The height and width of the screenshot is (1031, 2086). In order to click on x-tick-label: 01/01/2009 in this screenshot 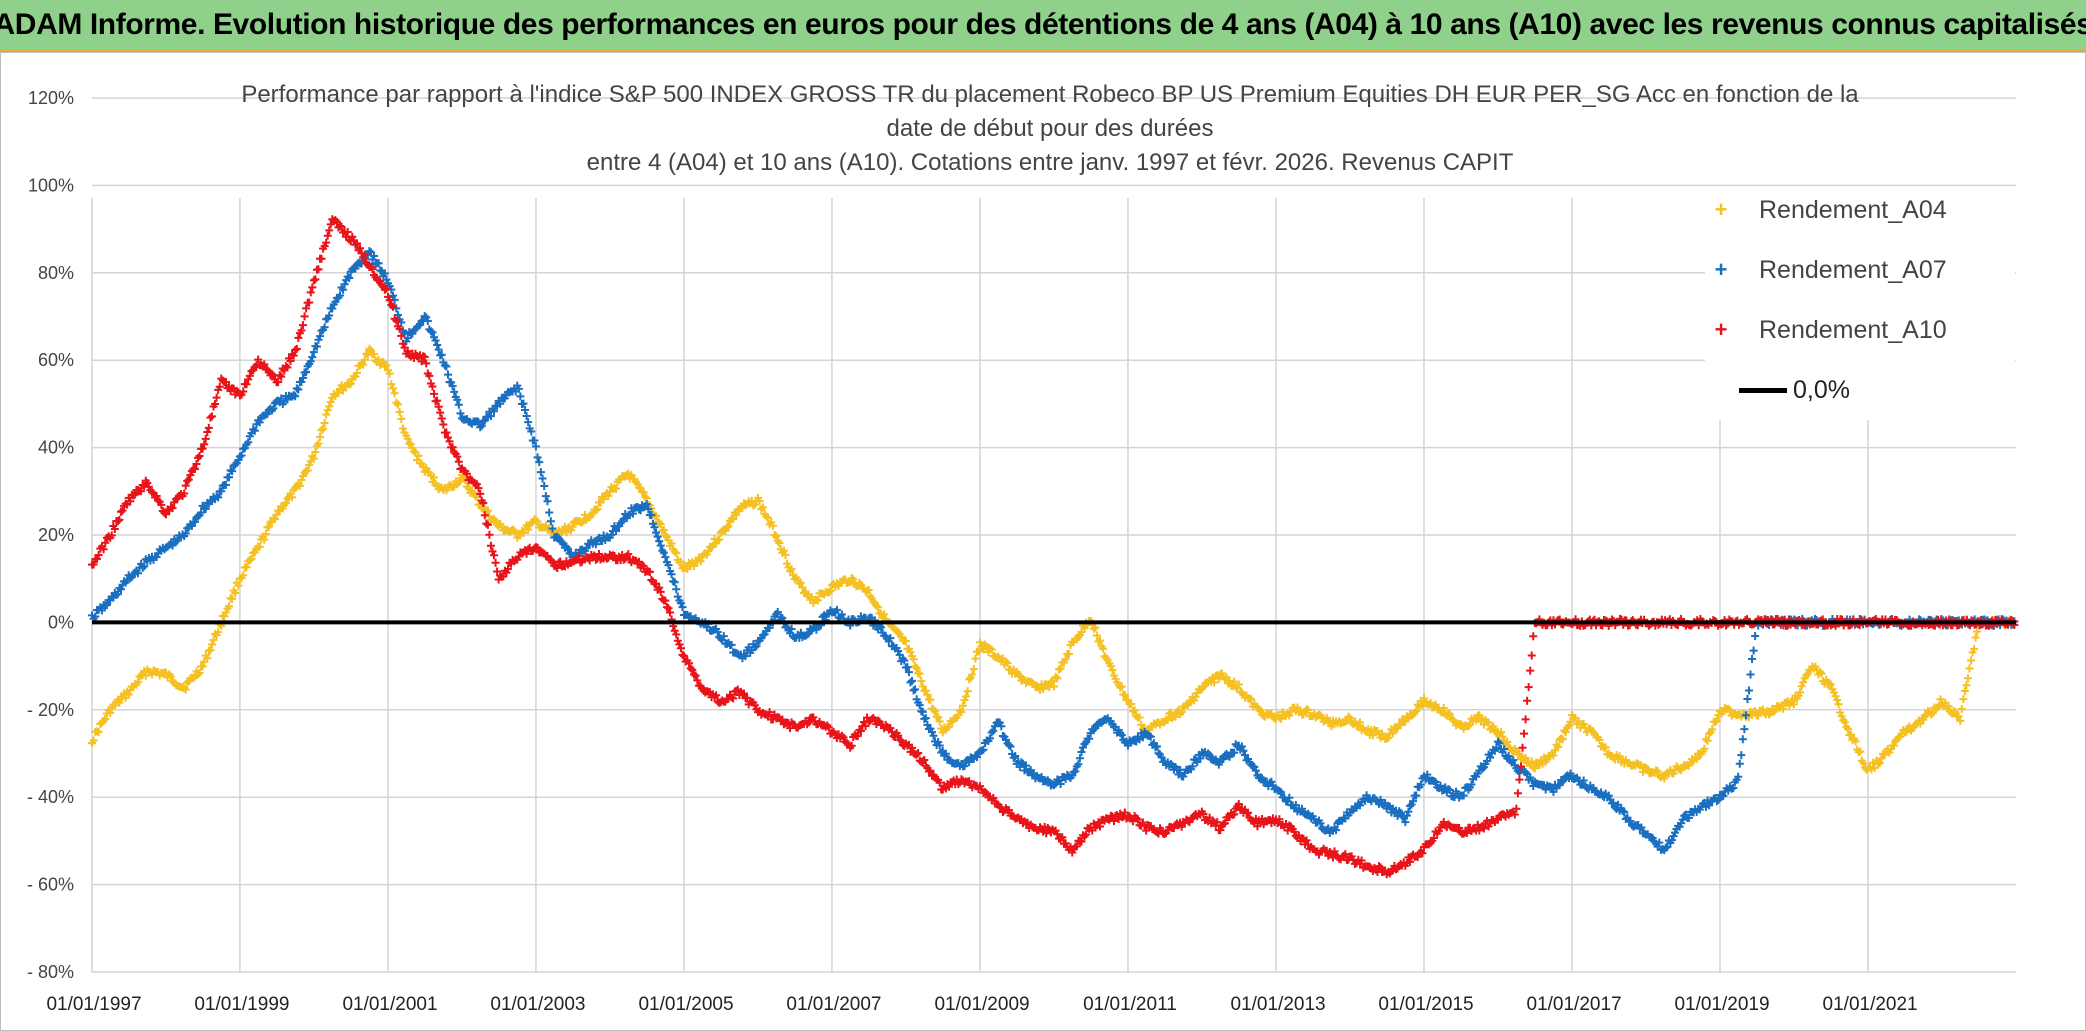, I will do `click(981, 1004)`.